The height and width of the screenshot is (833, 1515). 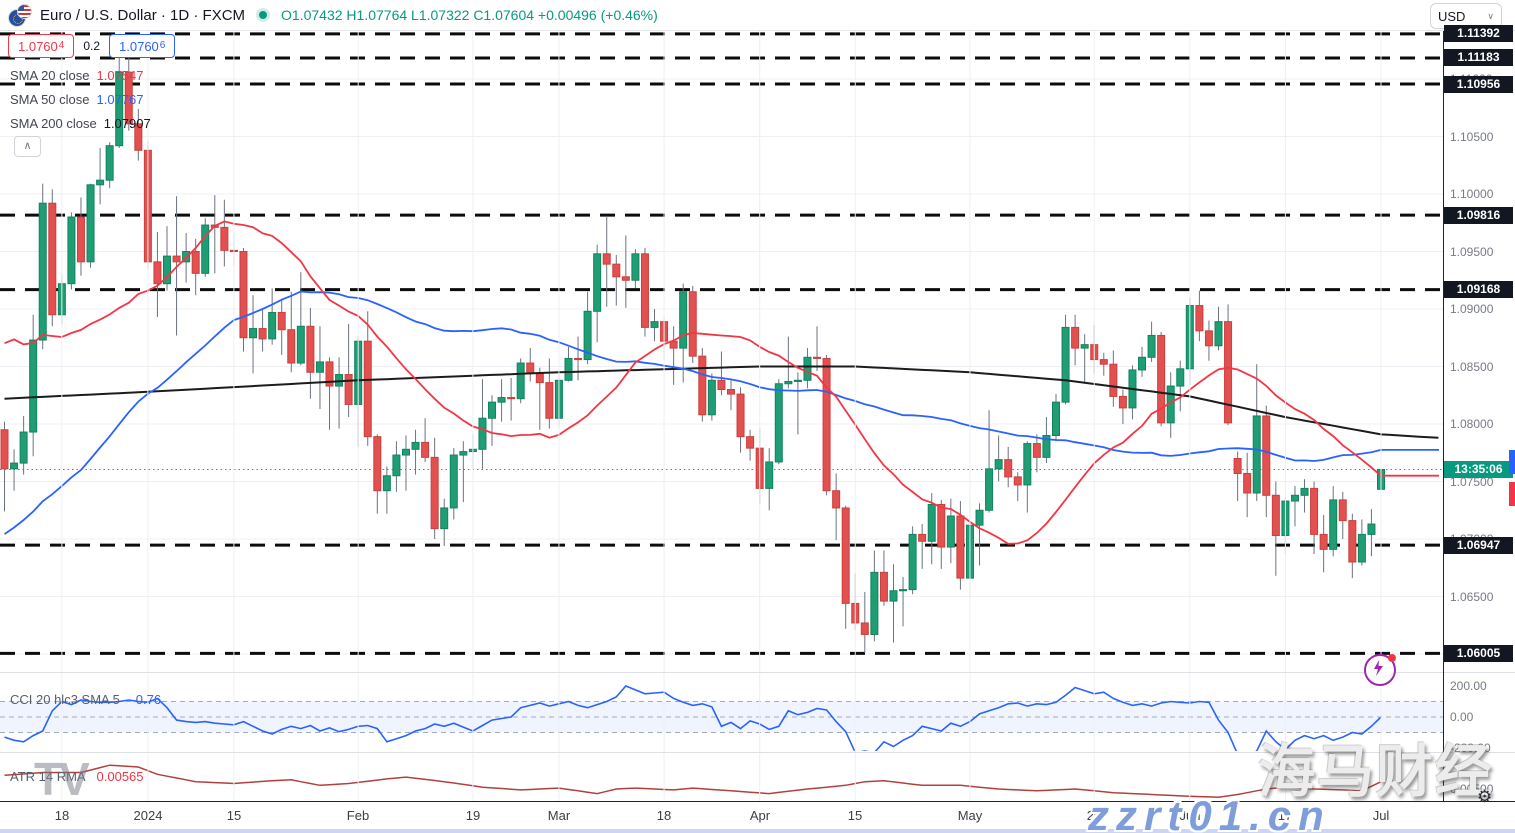 I want to click on atr-legend-row: ATR 14 RMA 0.00565, so click(x=77, y=776).